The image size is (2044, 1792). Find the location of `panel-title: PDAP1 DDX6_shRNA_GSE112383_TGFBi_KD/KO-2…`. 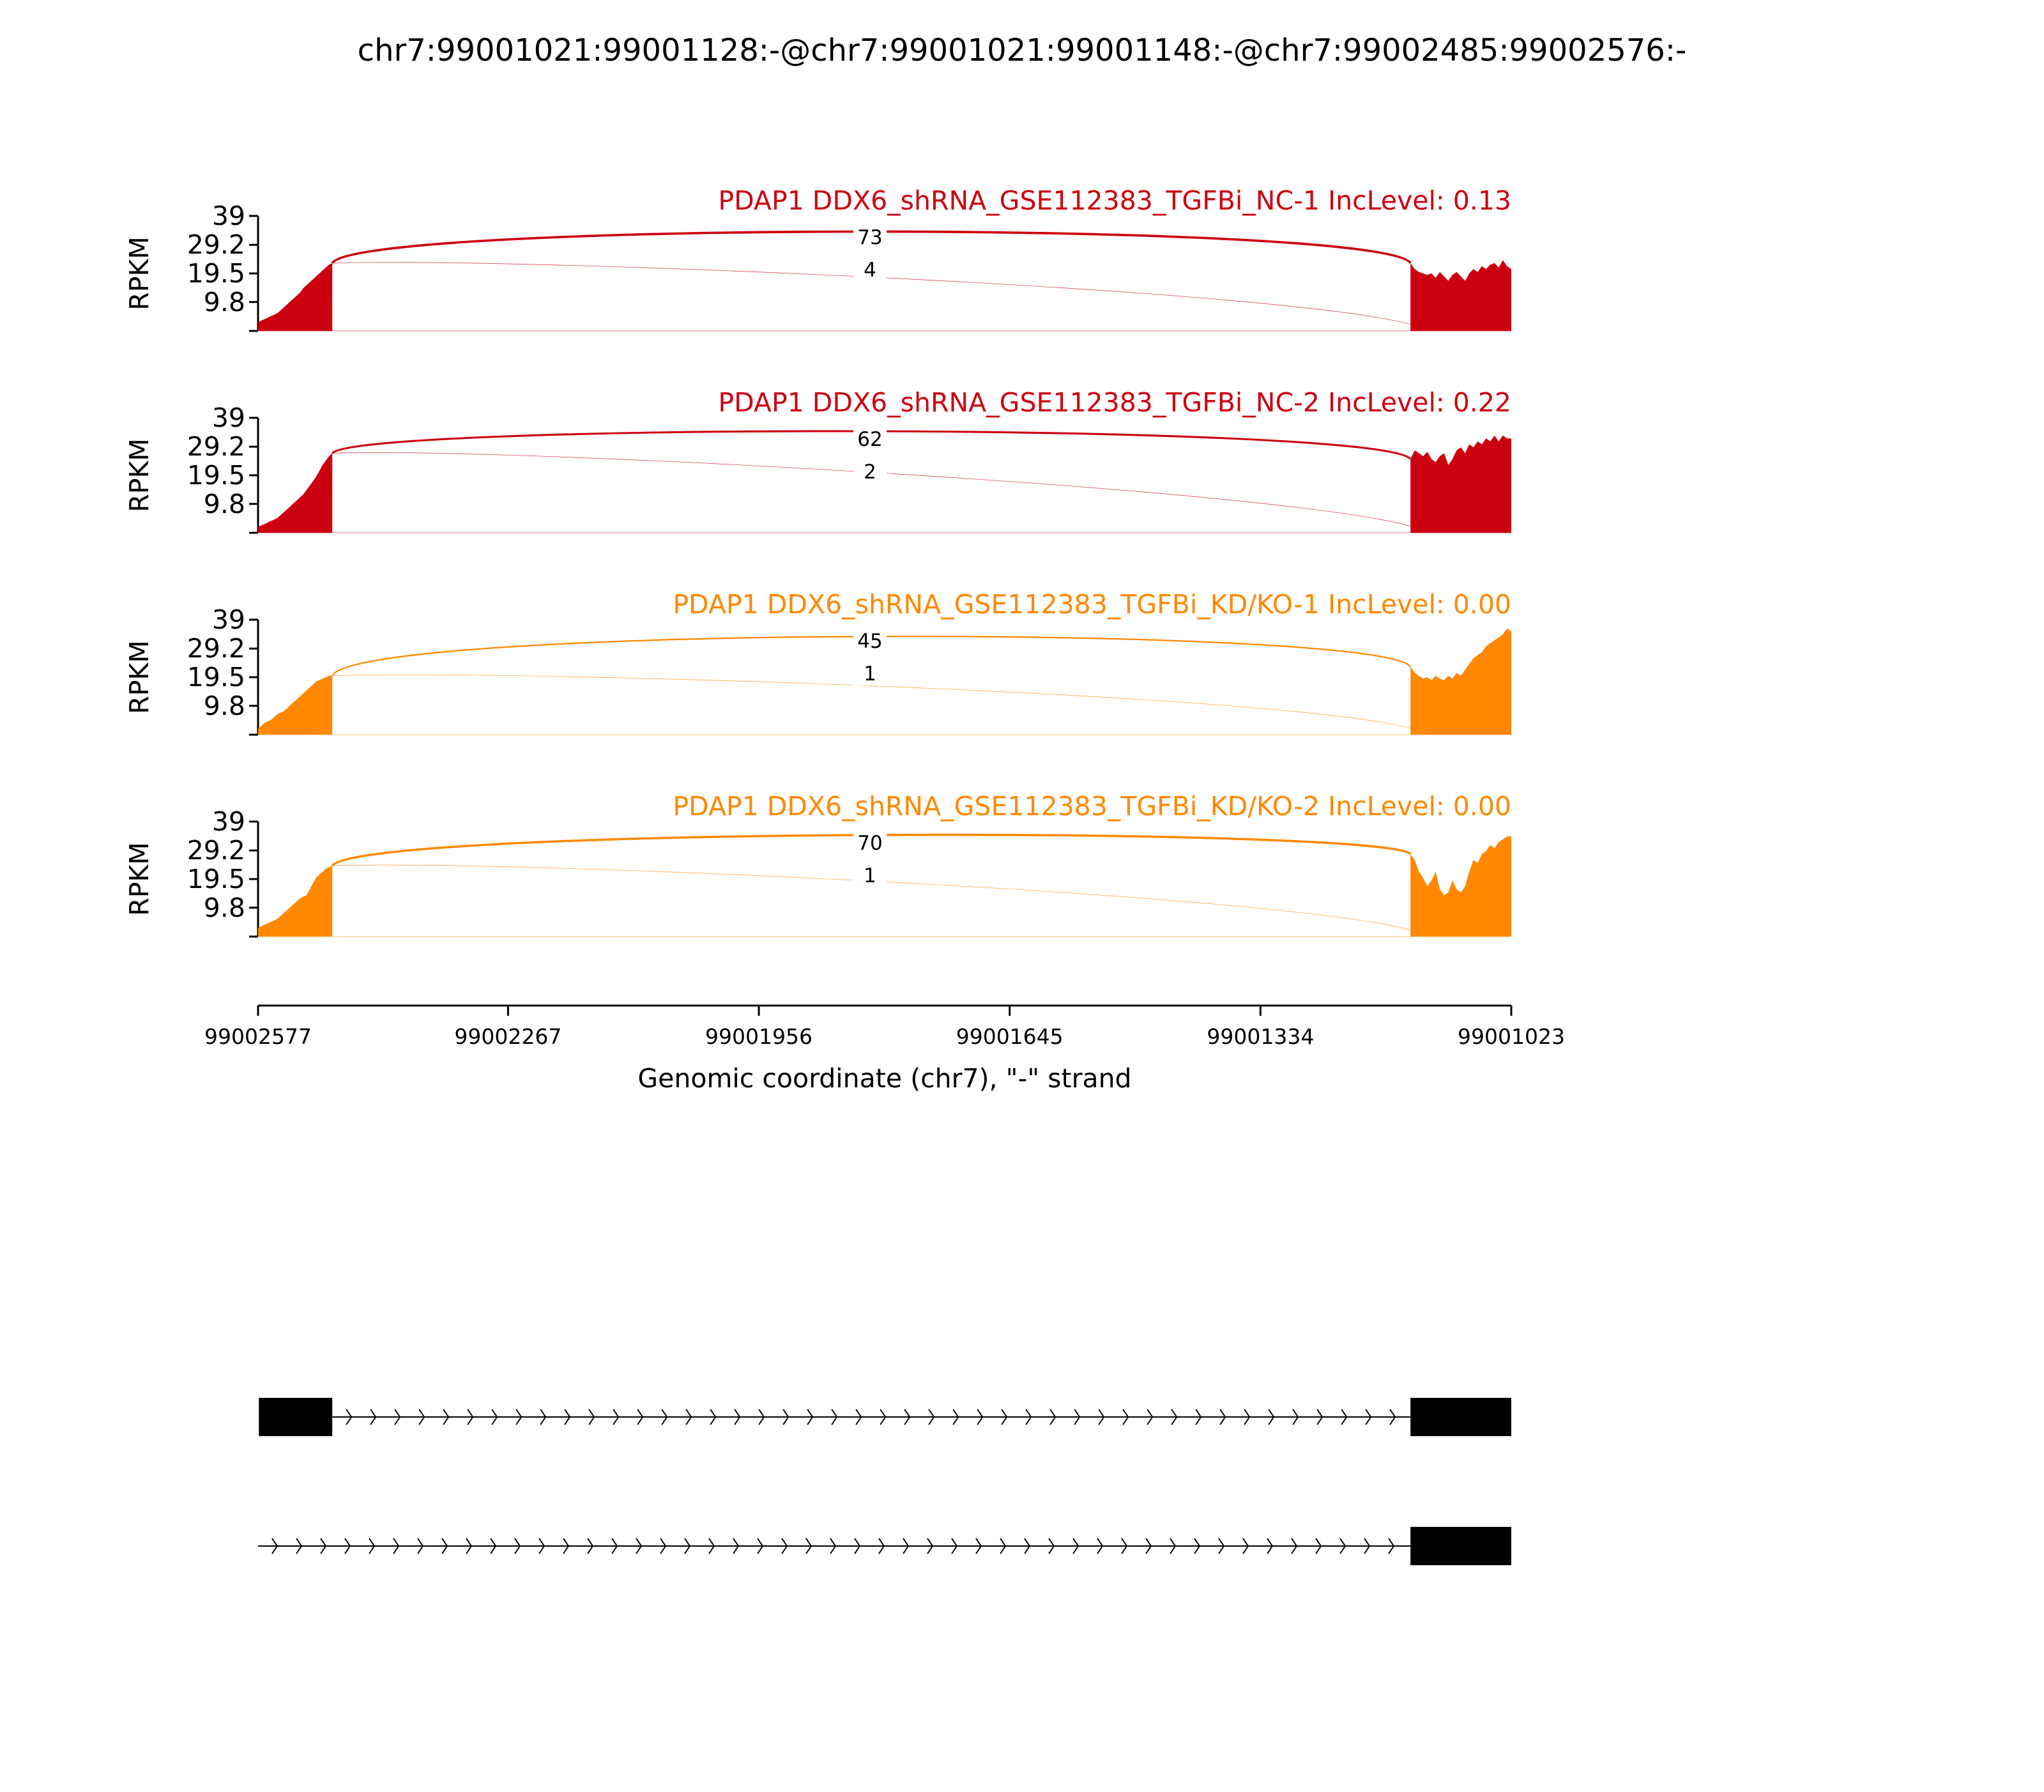

panel-title: PDAP1 DDX6_shRNA_GSE112383_TGFBi_KD/KO-2… is located at coordinates (1092, 806).